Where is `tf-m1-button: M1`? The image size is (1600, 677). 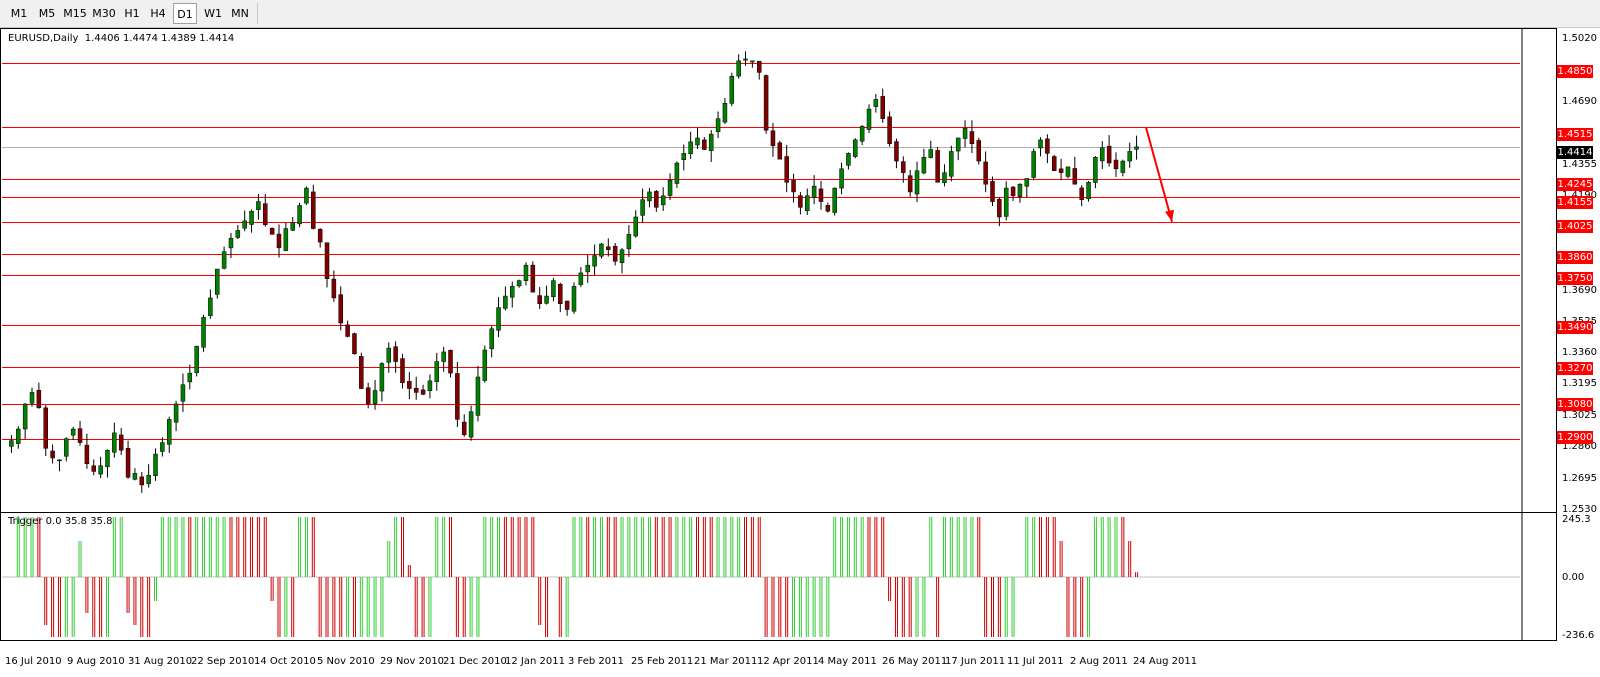 tf-m1-button: M1 is located at coordinates (19, 13).